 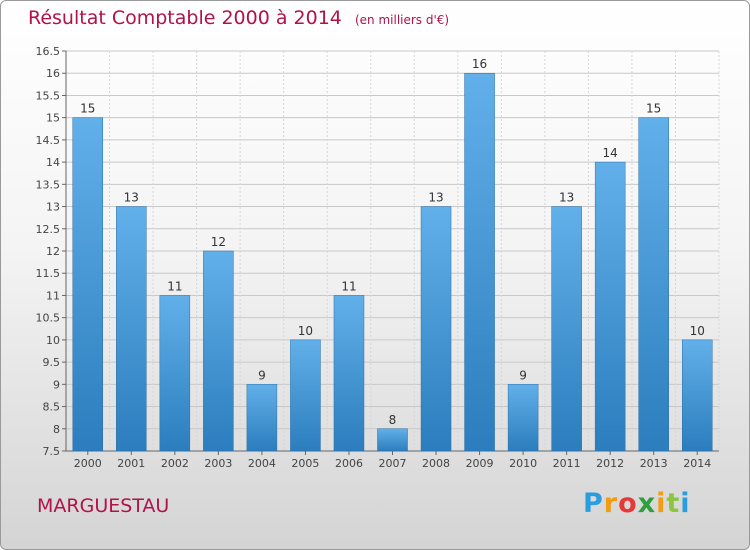 What do you see at coordinates (56, 384) in the screenshot?
I see `y-tick-label: 9` at bounding box center [56, 384].